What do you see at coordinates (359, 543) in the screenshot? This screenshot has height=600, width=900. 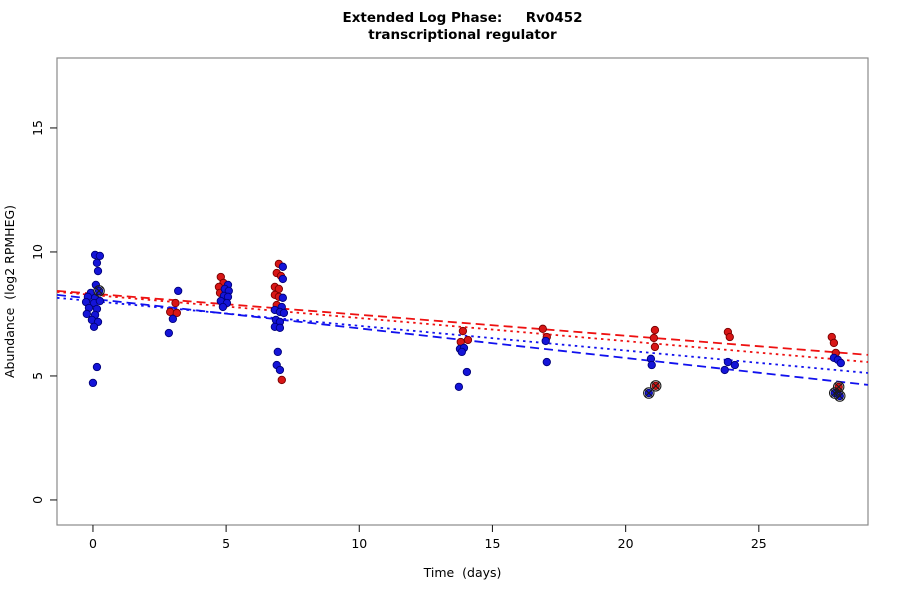 I see `x-tick-label: 10` at bounding box center [359, 543].